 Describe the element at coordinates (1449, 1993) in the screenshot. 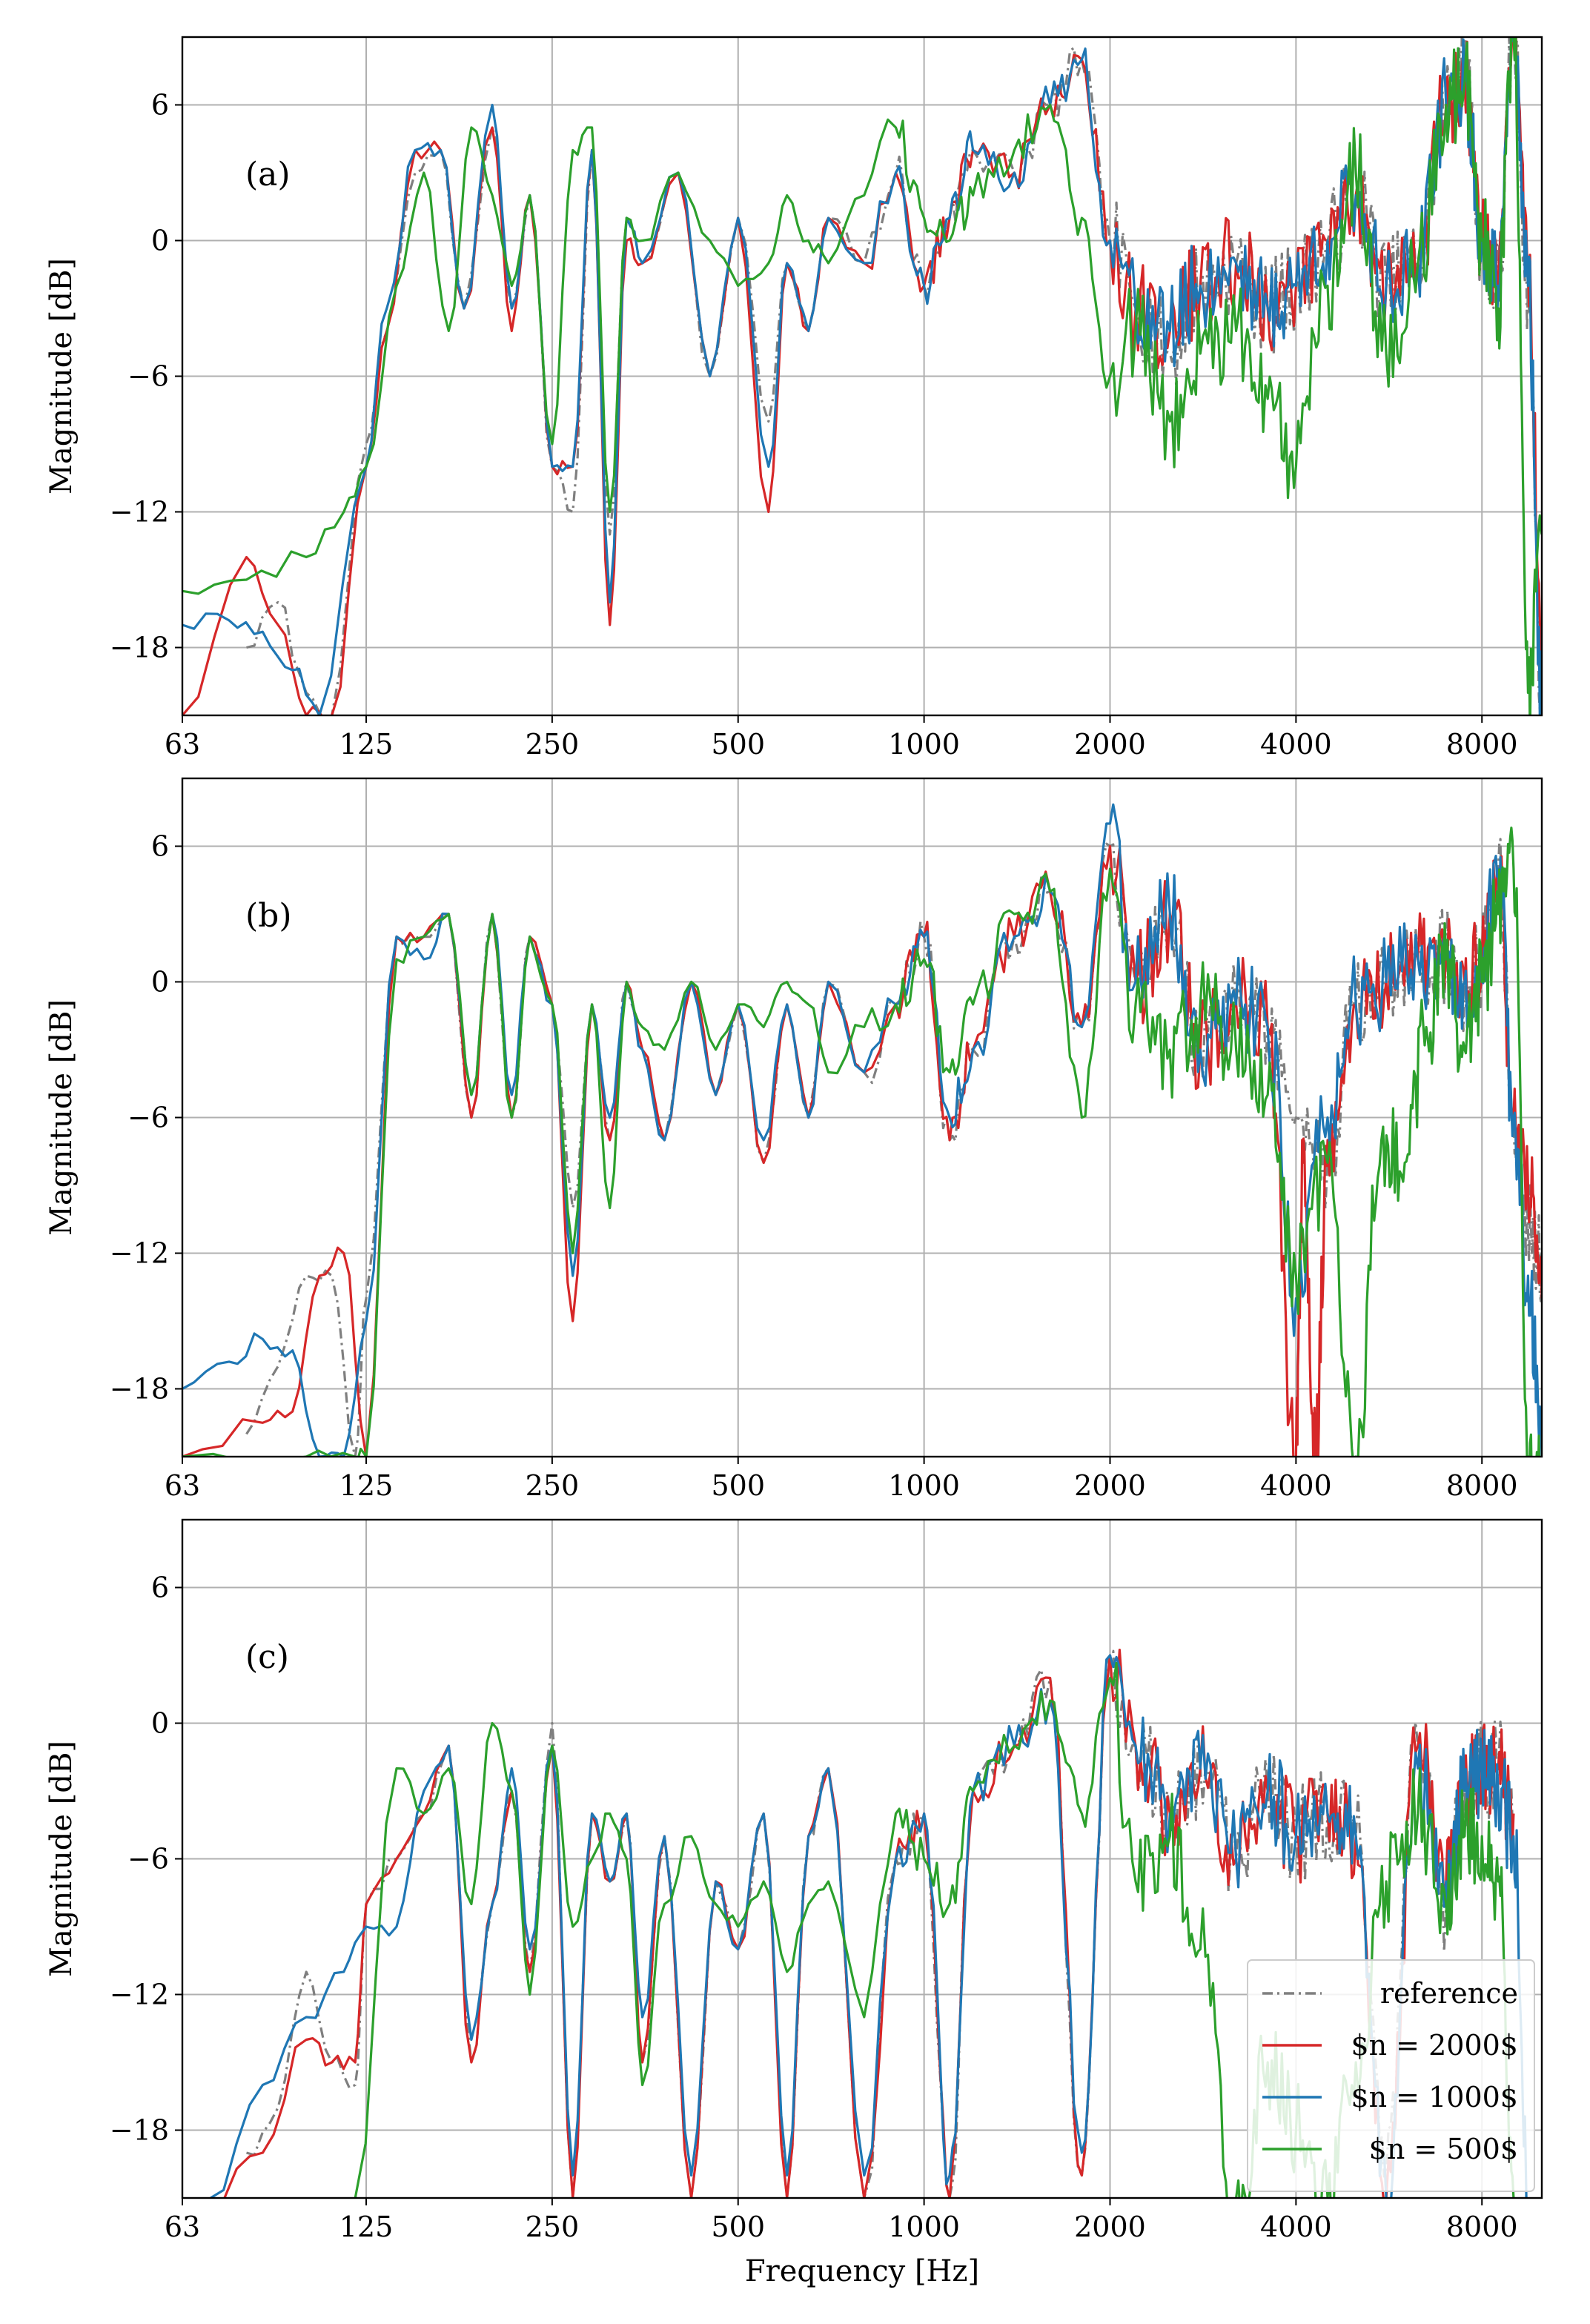

I see `legend-label: reference` at that location.